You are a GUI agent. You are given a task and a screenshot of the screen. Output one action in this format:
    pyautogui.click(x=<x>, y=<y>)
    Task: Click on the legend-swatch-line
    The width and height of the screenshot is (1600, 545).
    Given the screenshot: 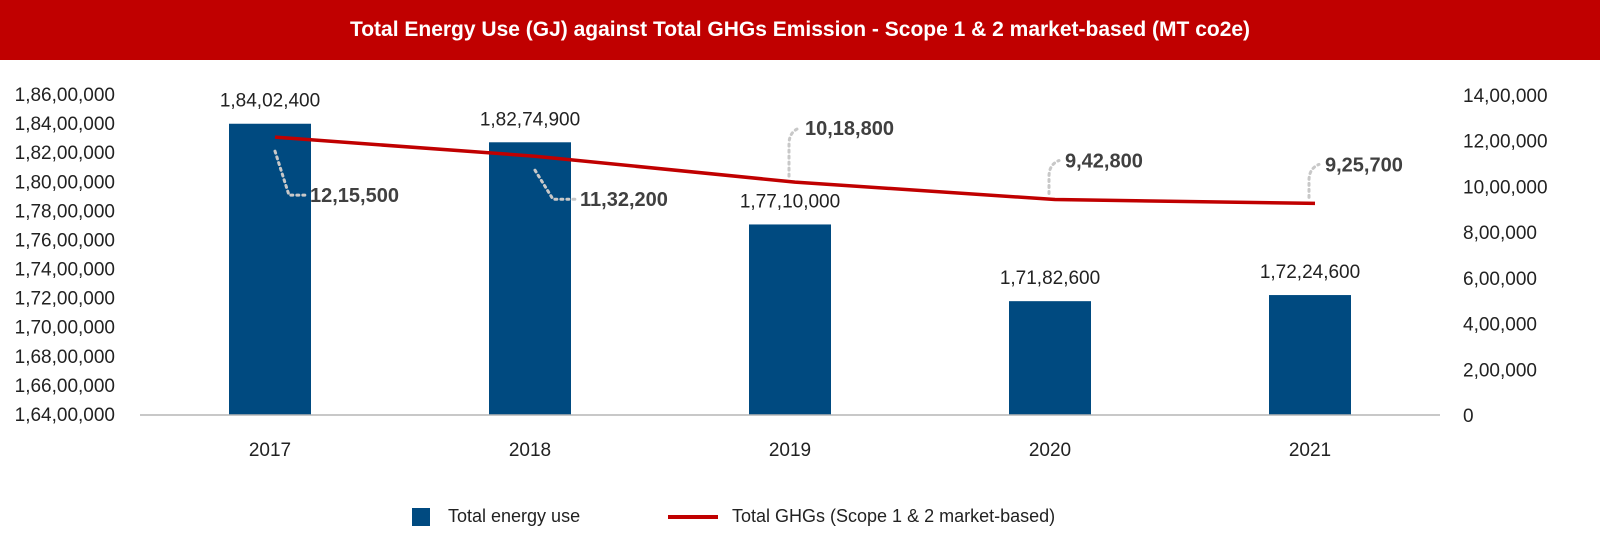 What is the action you would take?
    pyautogui.click(x=693, y=516)
    